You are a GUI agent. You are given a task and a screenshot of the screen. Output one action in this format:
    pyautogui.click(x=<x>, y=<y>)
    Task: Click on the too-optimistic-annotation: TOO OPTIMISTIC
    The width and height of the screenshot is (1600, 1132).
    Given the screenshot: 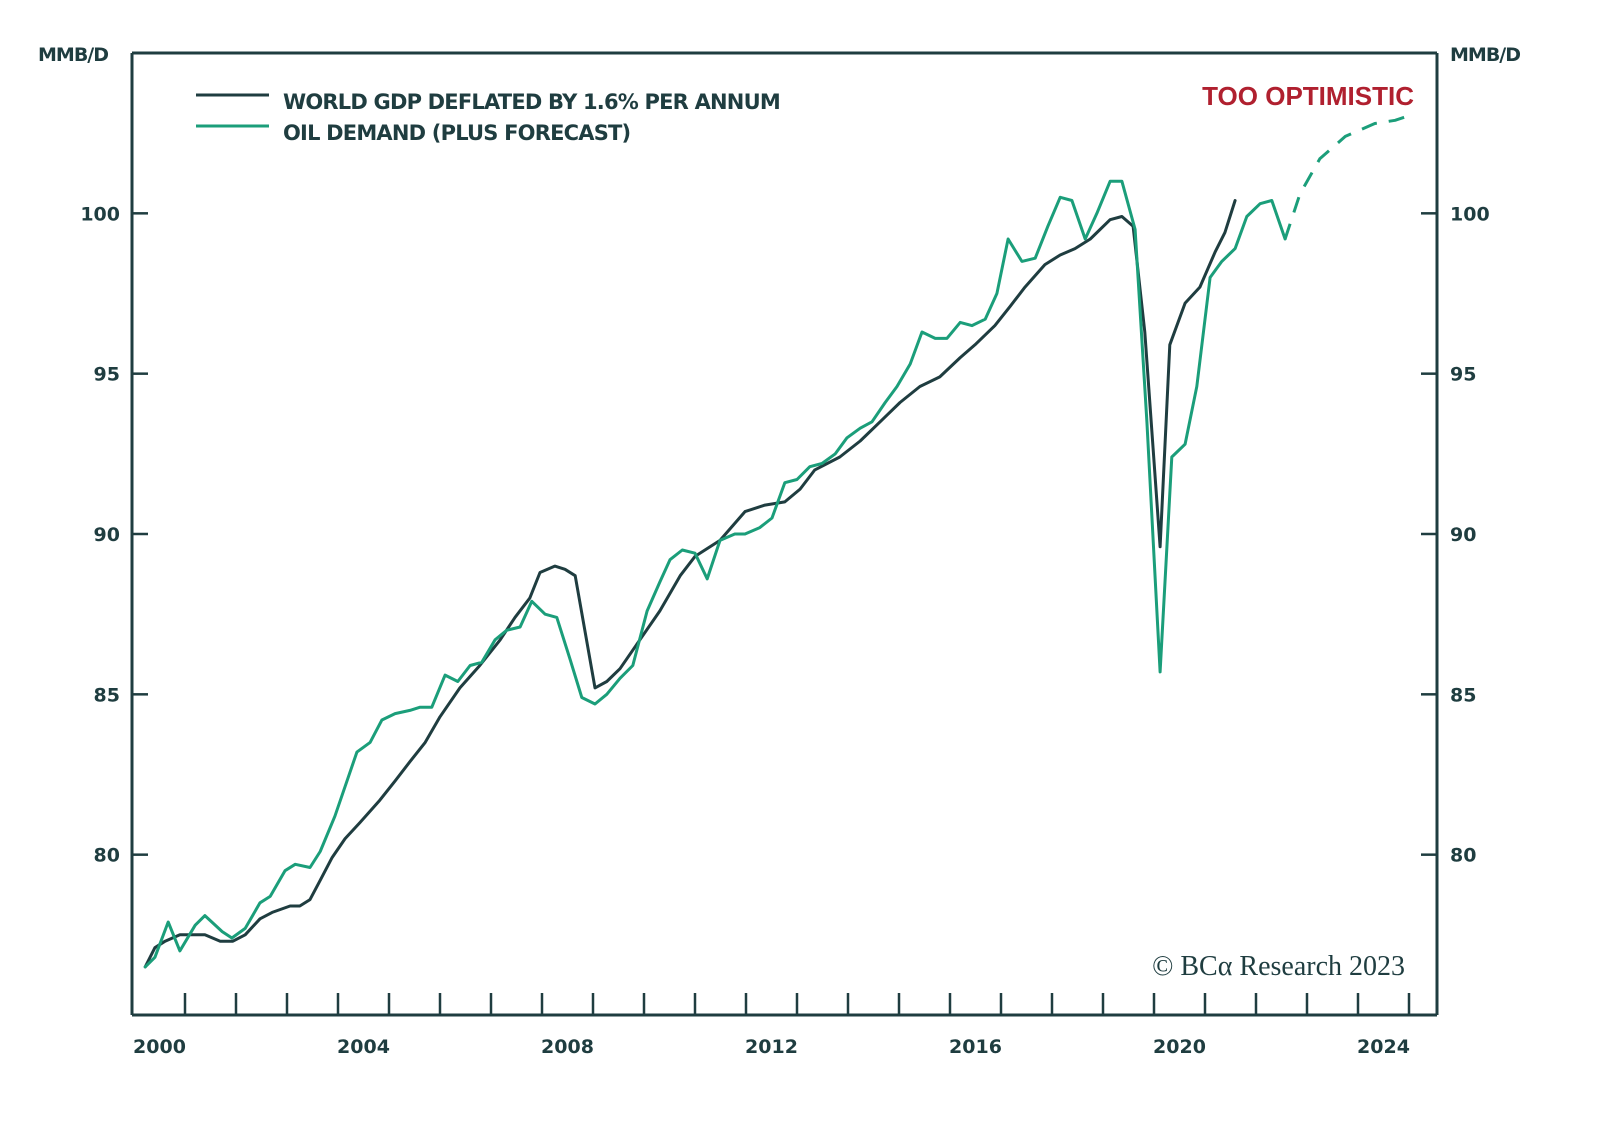 What is the action you would take?
    pyautogui.click(x=1308, y=96)
    